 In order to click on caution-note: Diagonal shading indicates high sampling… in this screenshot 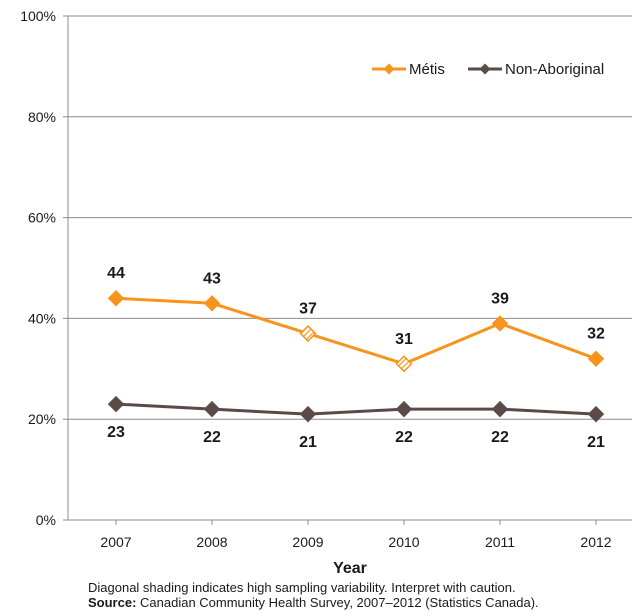, I will do `click(302, 587)`.